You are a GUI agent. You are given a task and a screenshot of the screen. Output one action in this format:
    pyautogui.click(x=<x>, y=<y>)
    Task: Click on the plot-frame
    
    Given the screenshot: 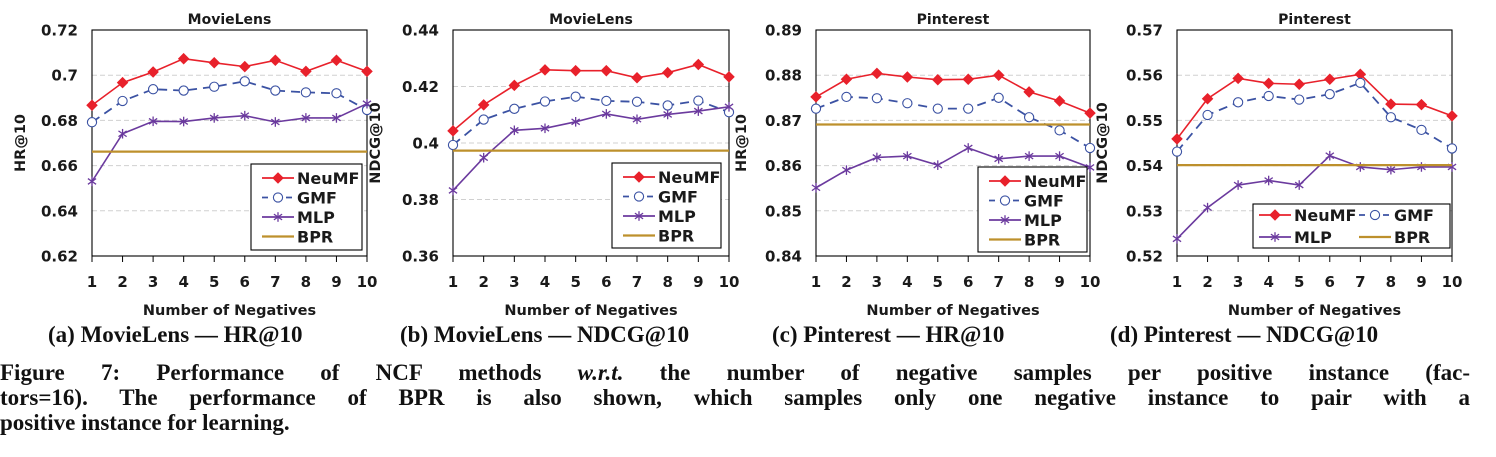 What is the action you would take?
    pyautogui.click(x=229, y=143)
    